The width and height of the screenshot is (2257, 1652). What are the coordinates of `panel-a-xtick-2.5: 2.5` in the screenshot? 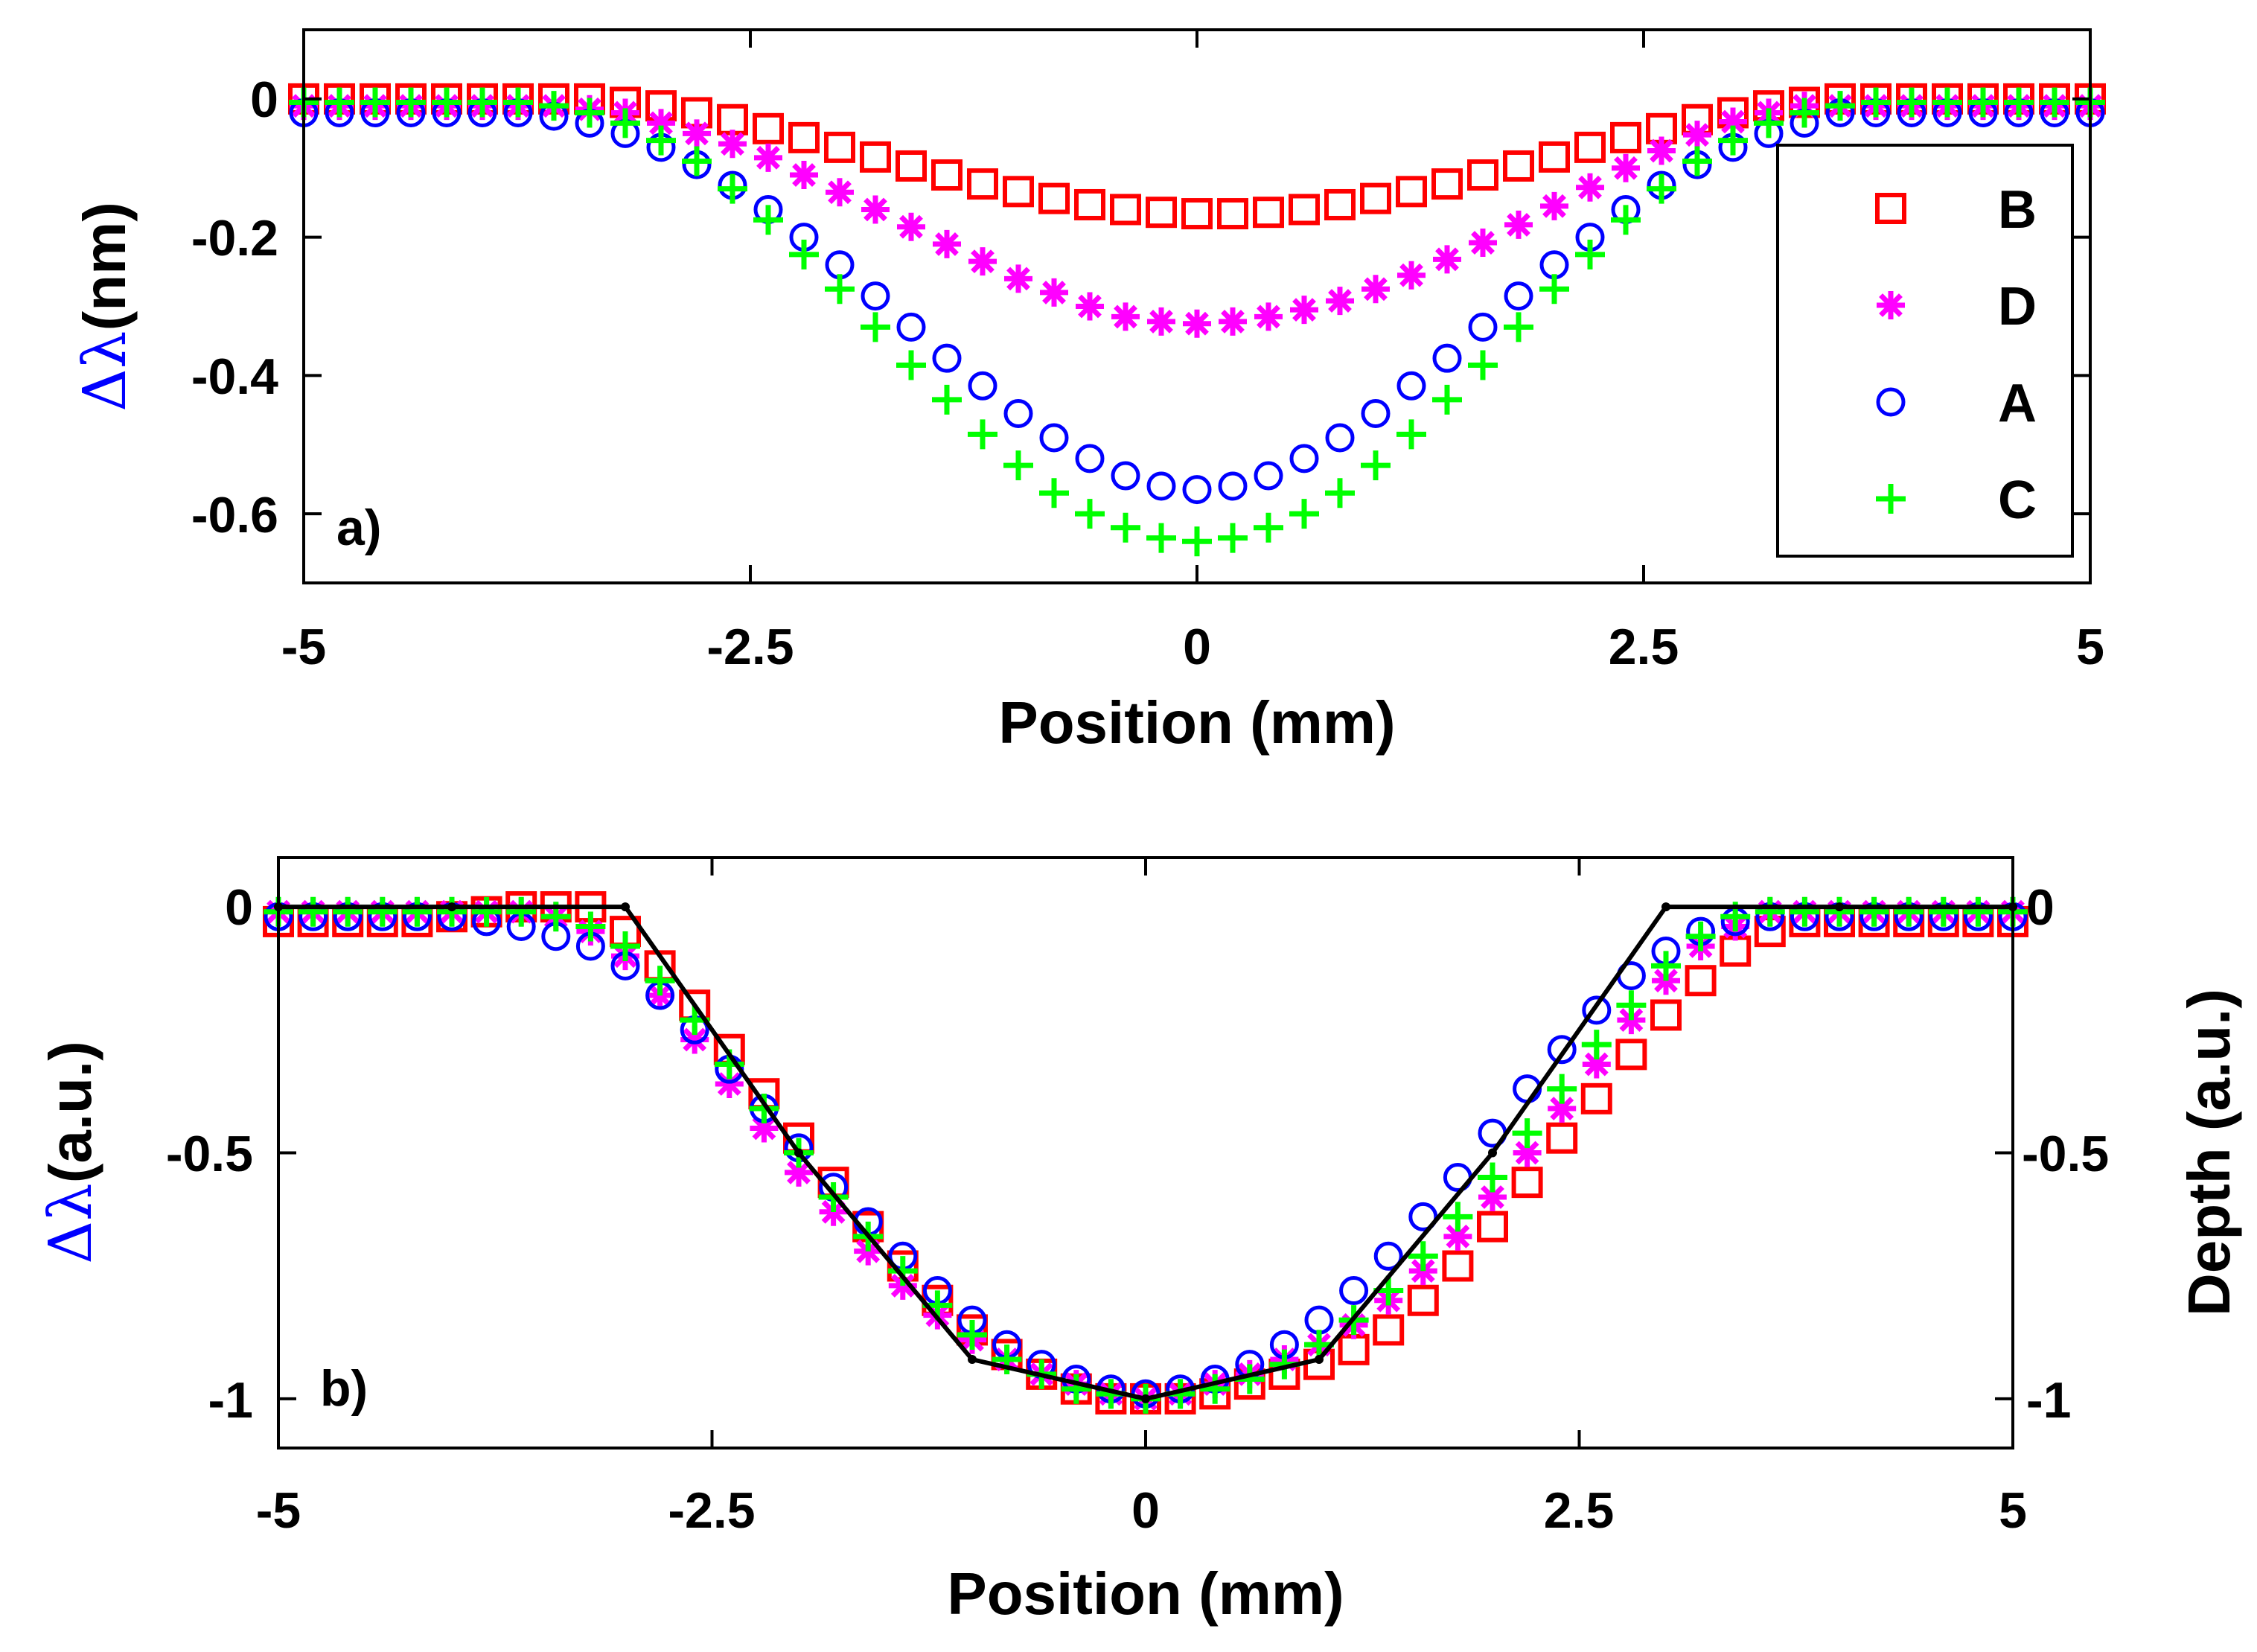 It's located at (1644, 647).